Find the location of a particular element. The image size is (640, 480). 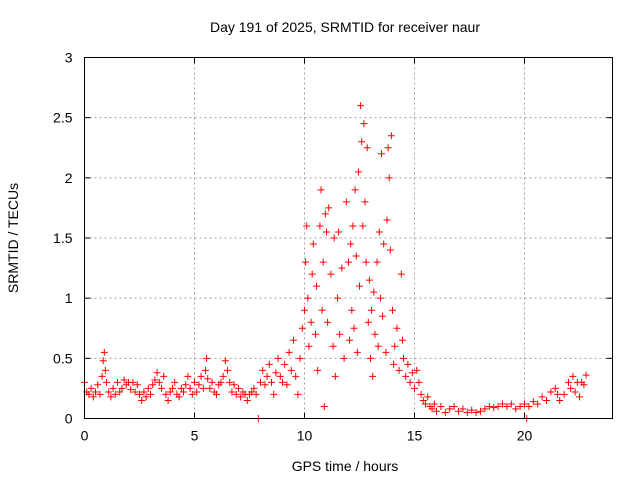

x-tick-label: 10 is located at coordinates (305, 436).